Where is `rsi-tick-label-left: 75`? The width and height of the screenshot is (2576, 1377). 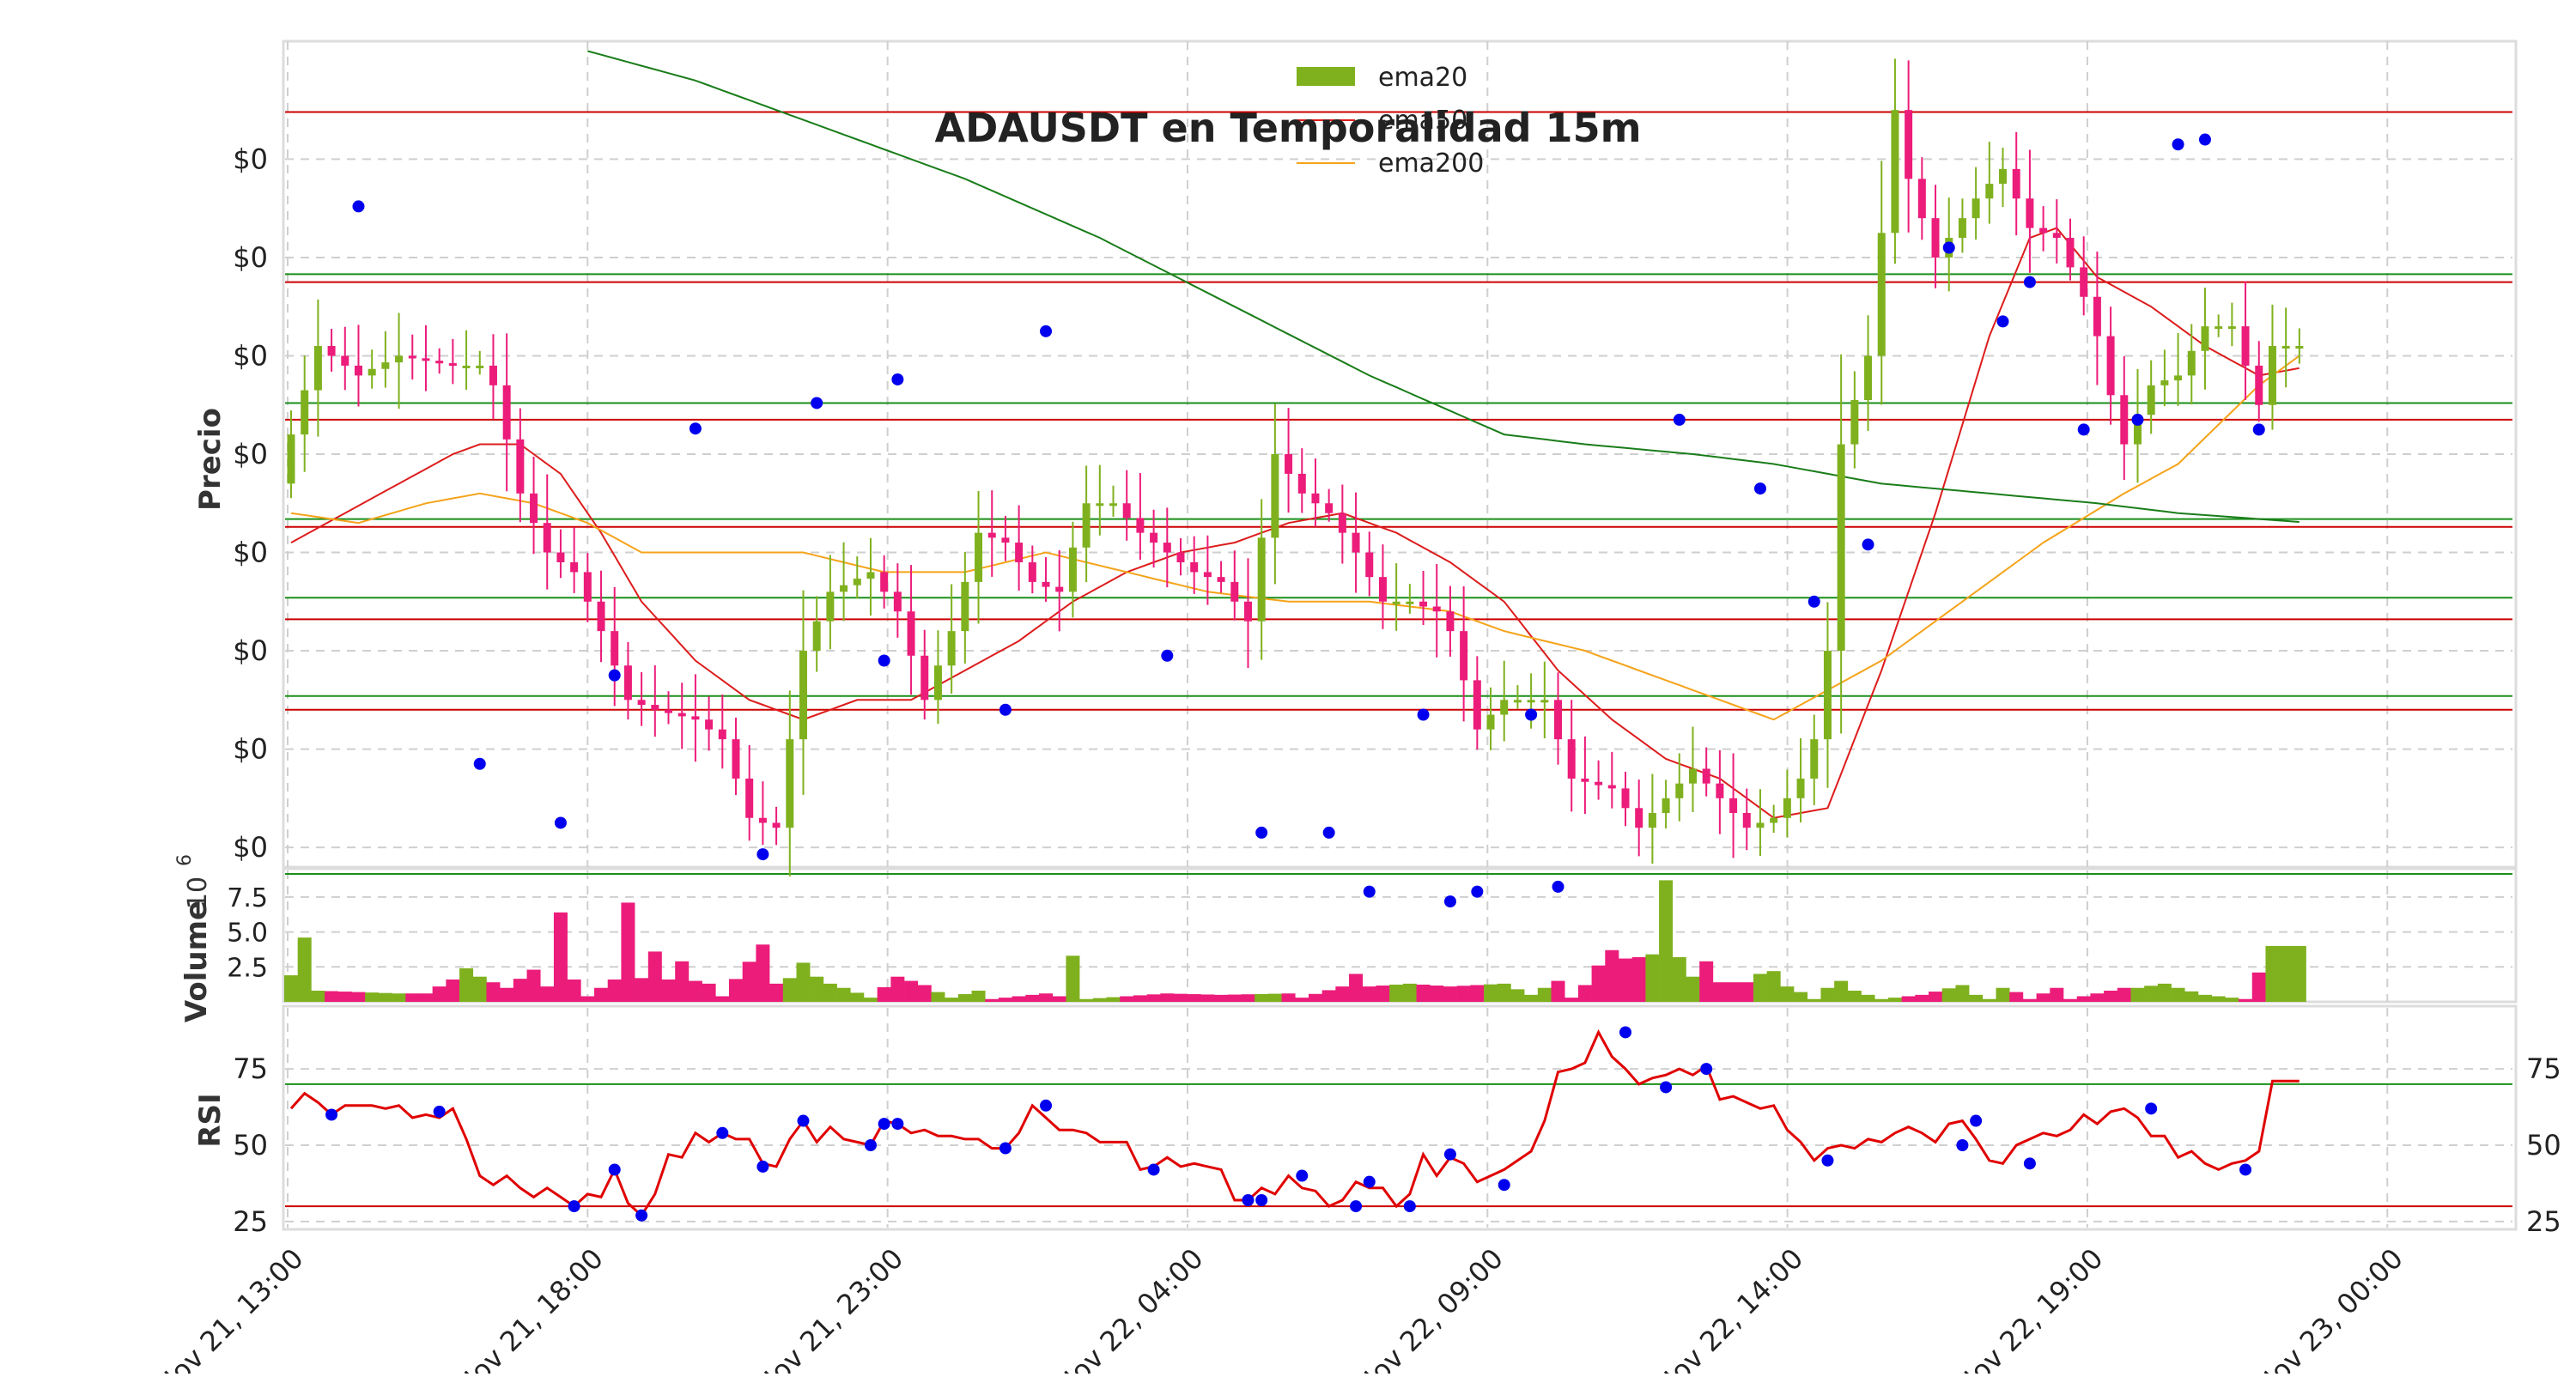
rsi-tick-label-left: 75 is located at coordinates (251, 1068).